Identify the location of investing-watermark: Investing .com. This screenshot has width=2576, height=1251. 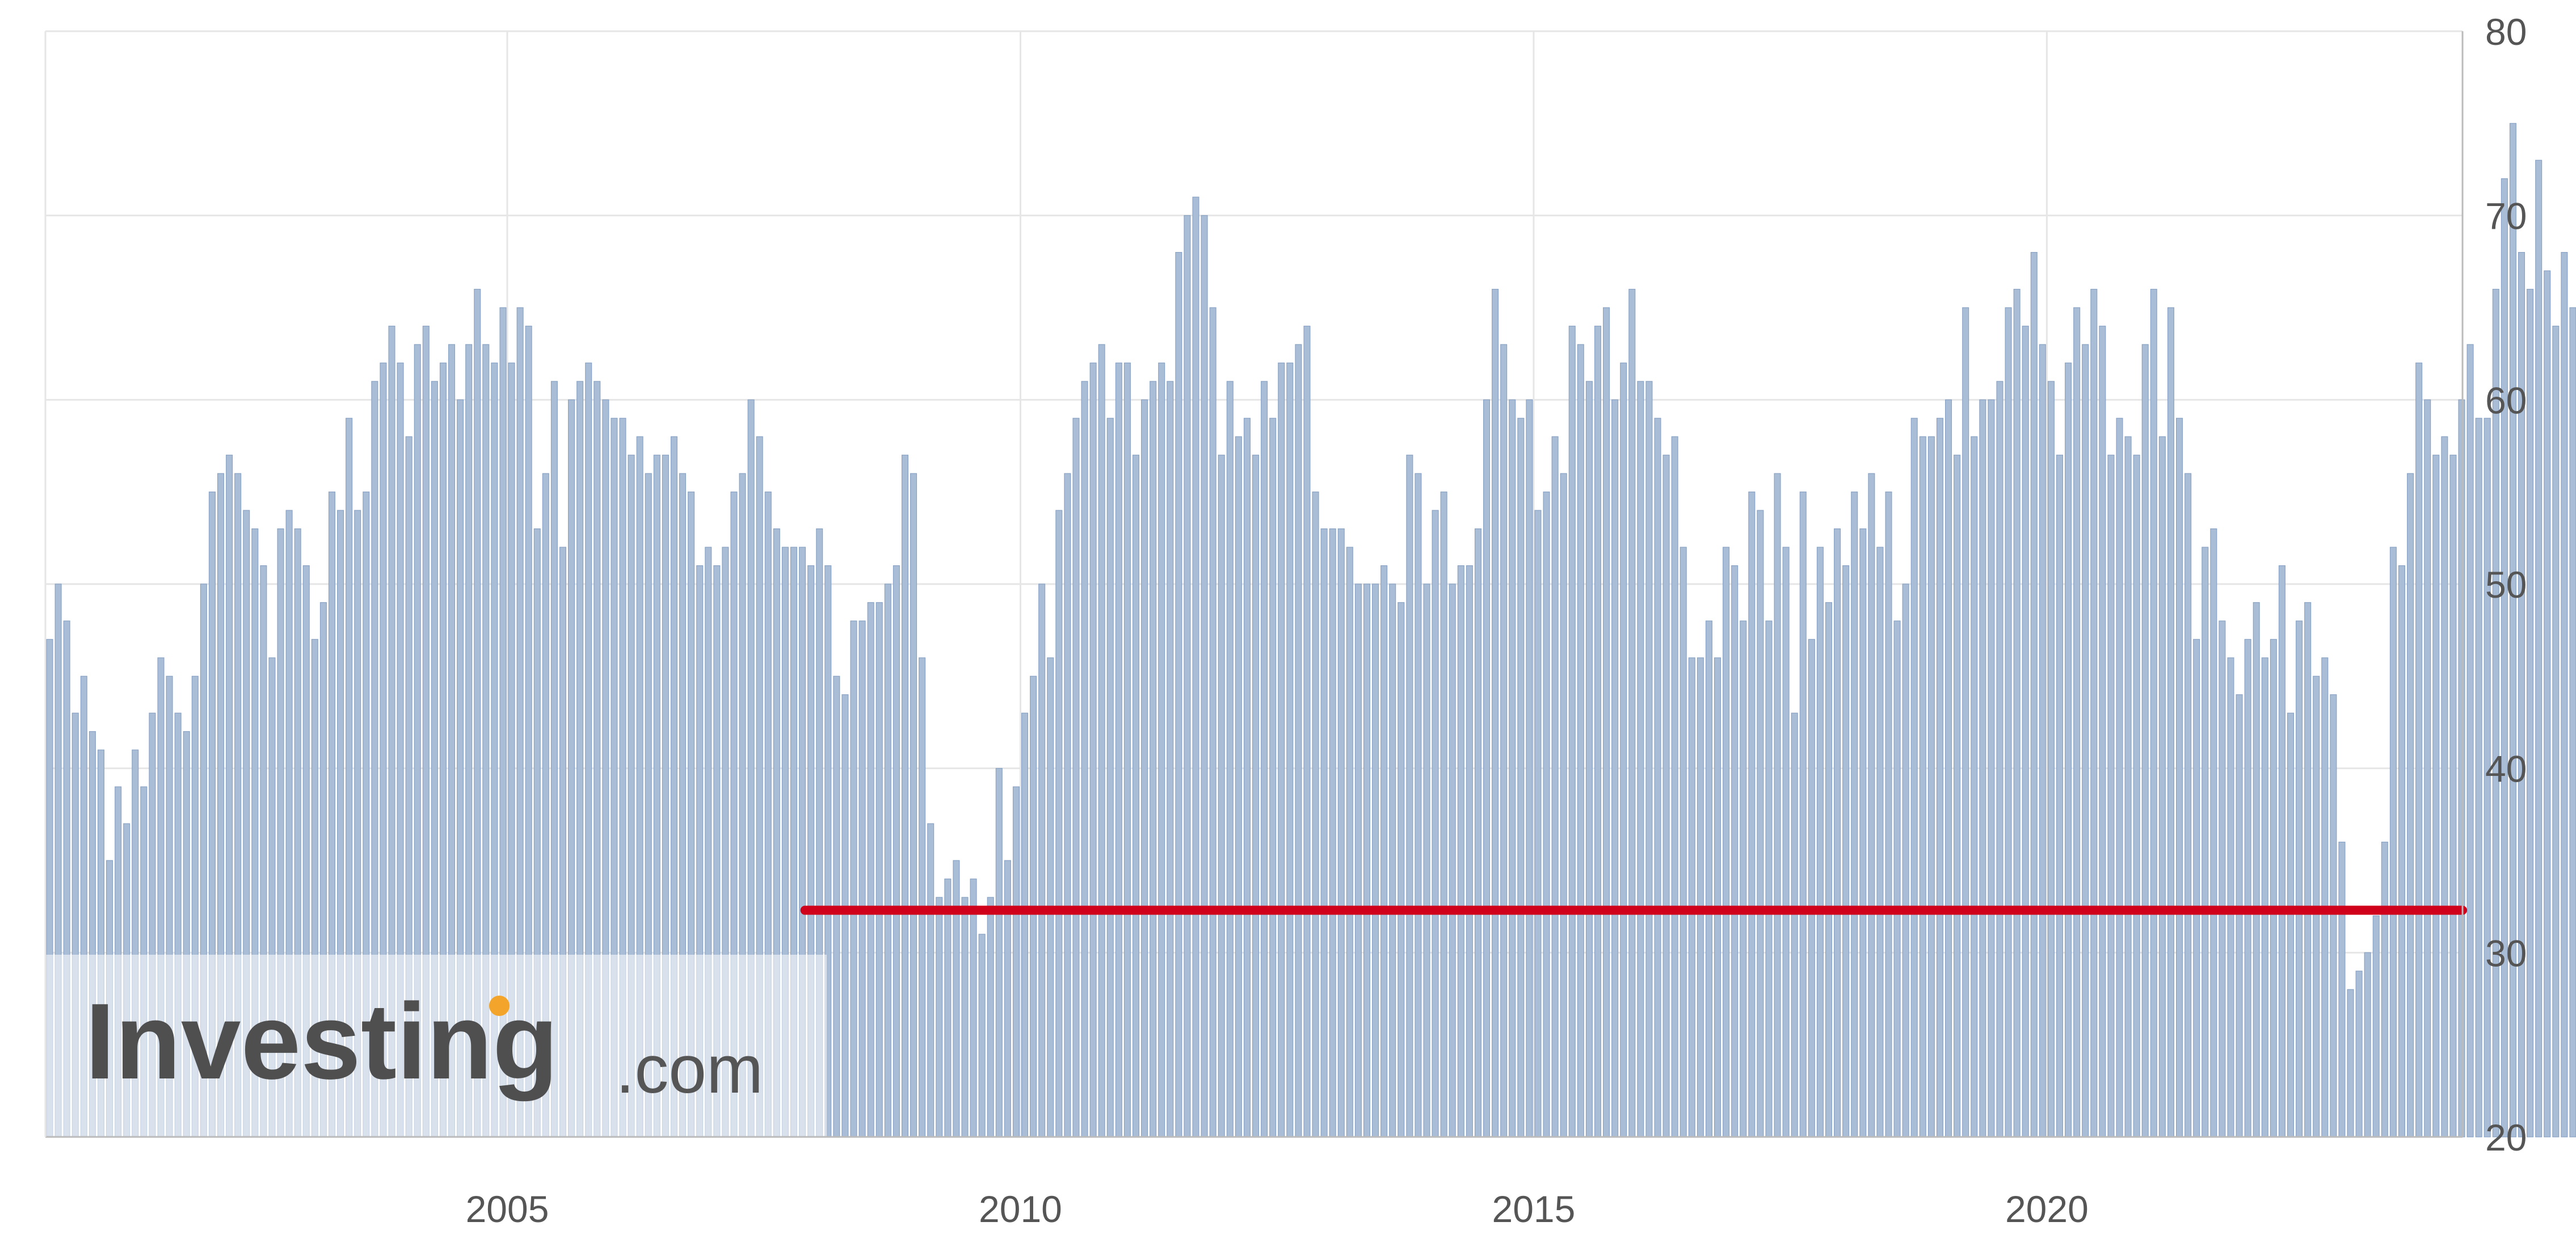
(434, 1046).